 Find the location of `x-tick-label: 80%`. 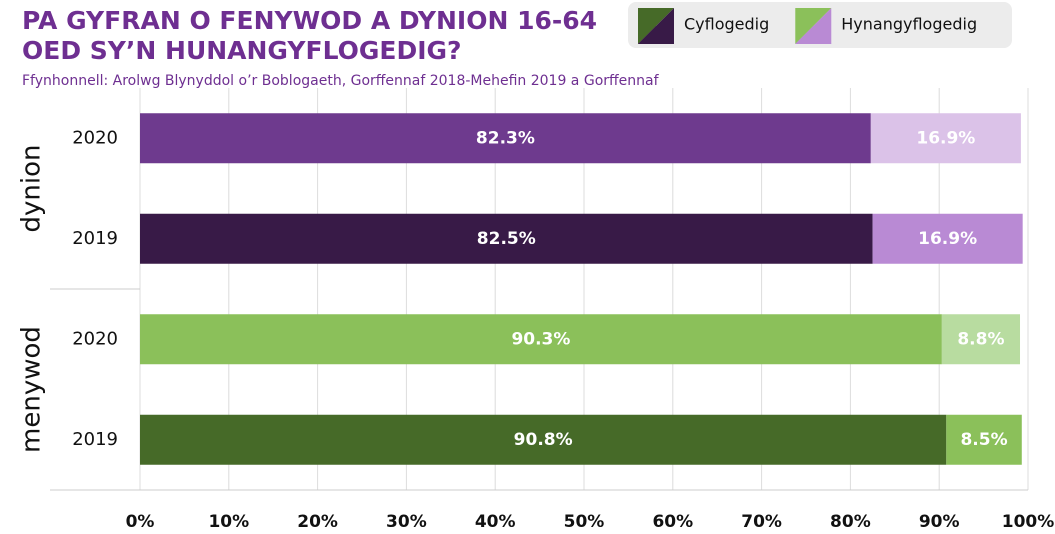

x-tick-label: 80% is located at coordinates (850, 522).